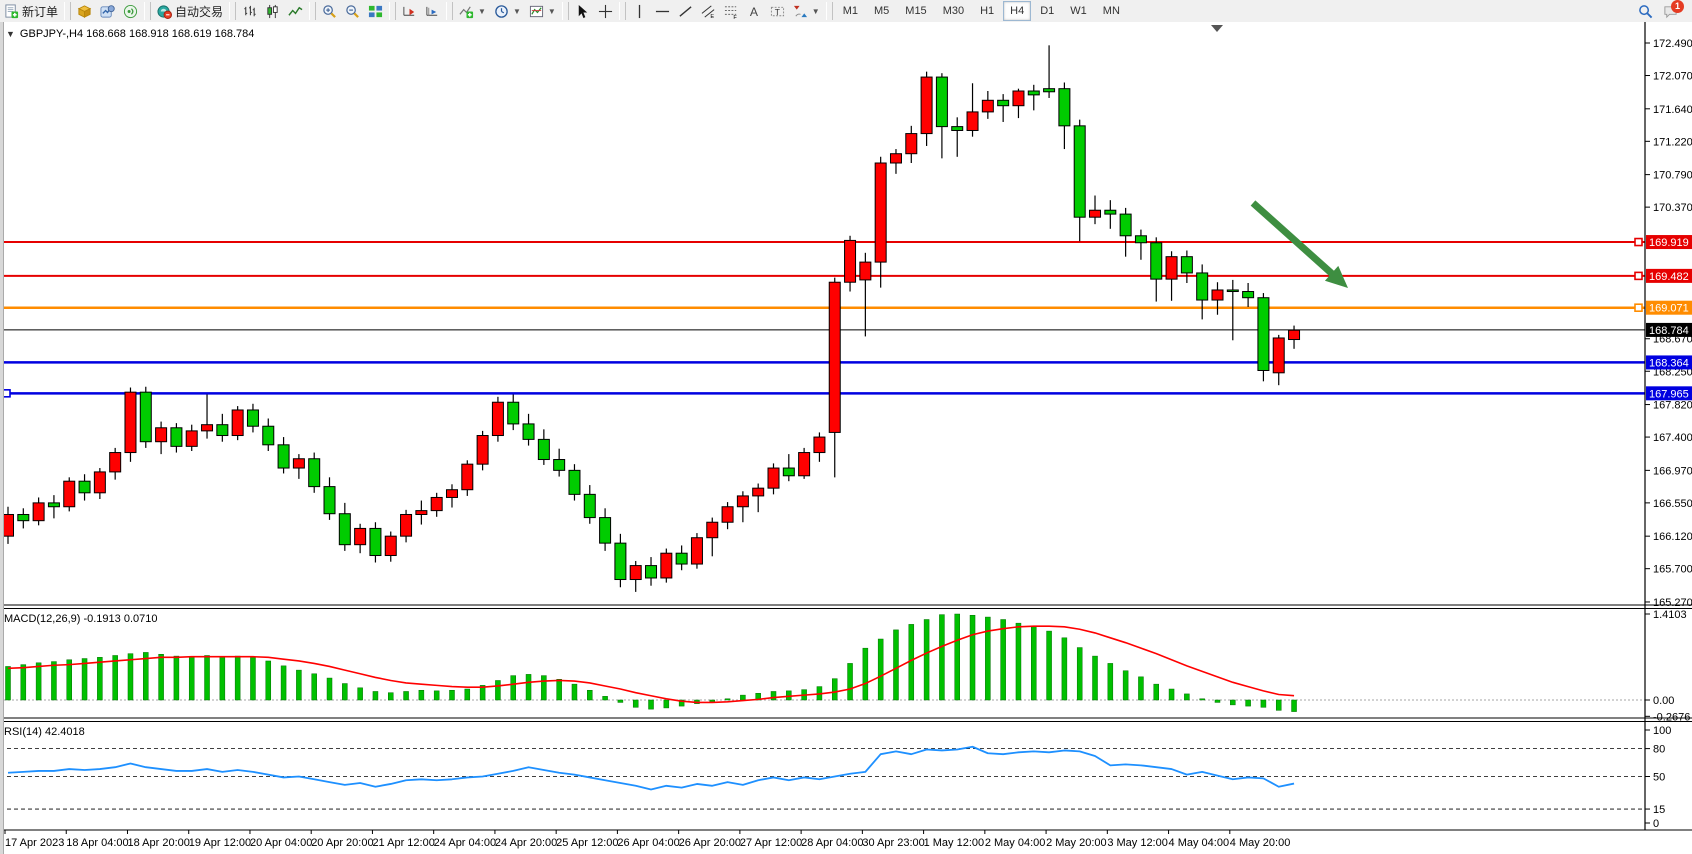  I want to click on time-tick-label: 3 May 12:00, so click(1137, 843).